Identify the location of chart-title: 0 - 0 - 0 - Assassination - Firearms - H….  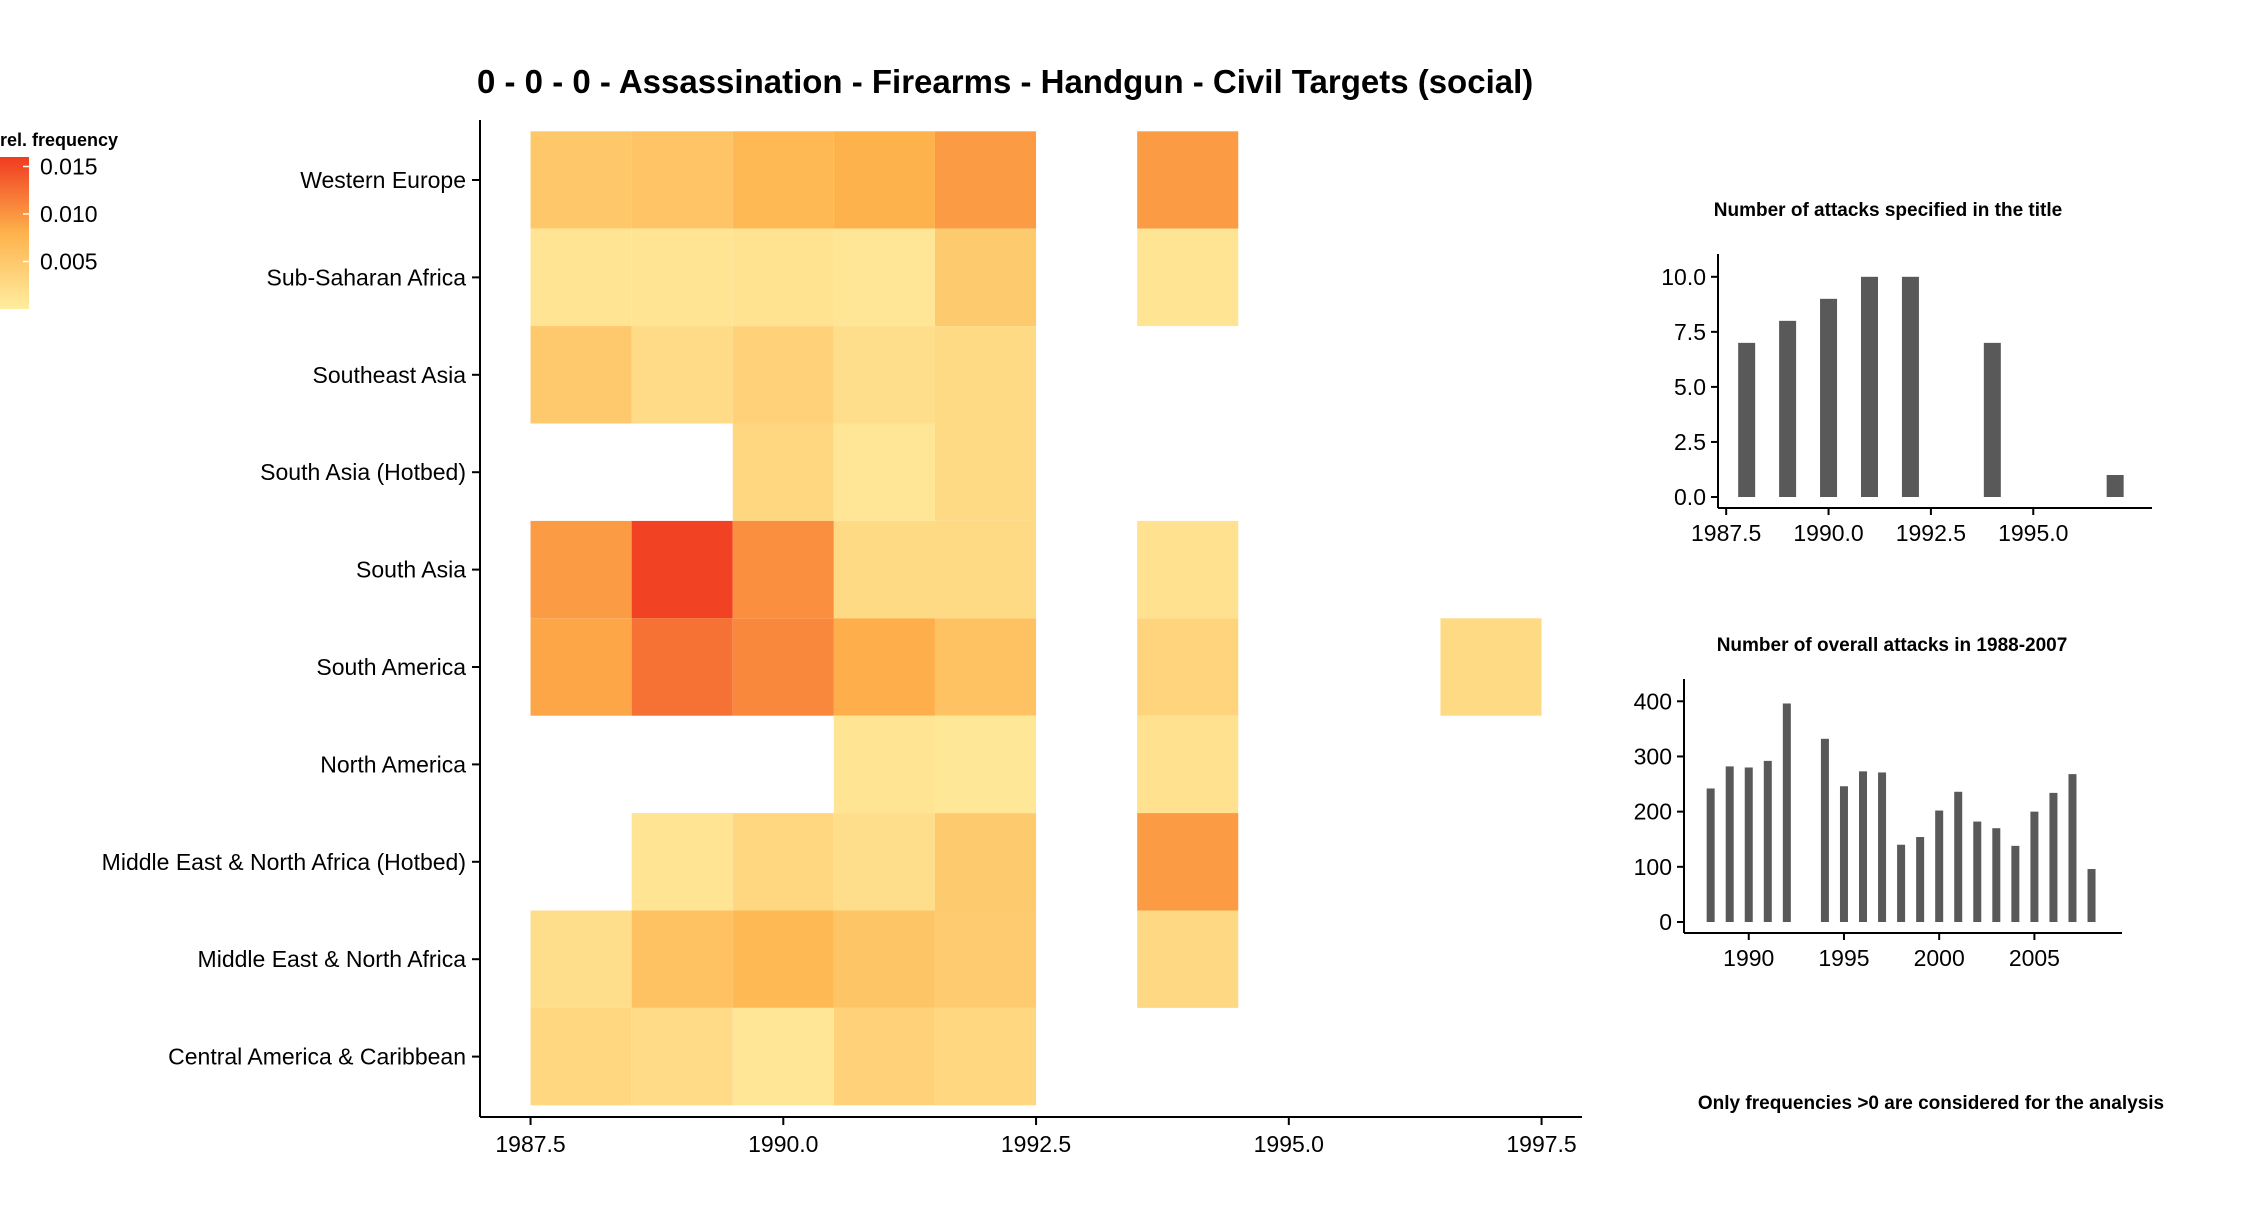
(1005, 81).